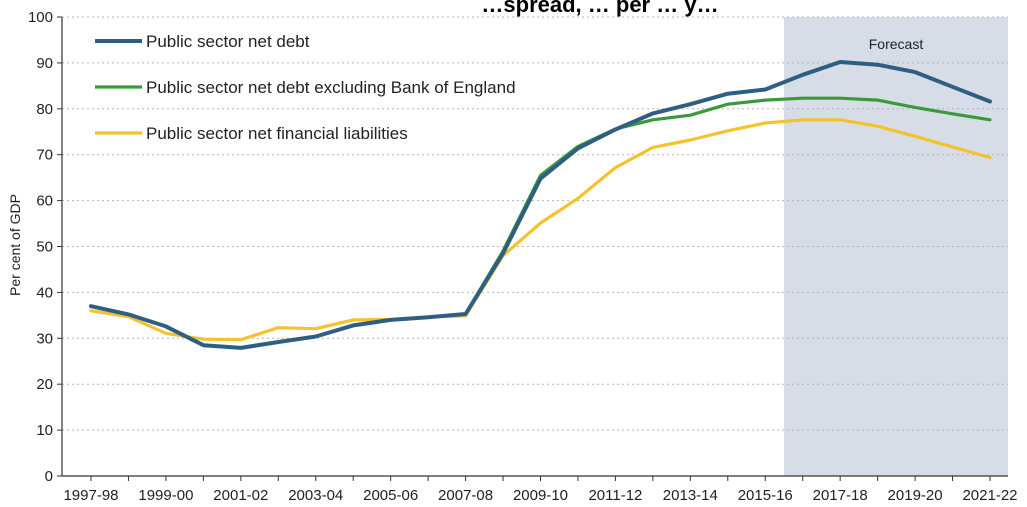 Image resolution: width=1027 pixels, height=507 pixels. What do you see at coordinates (277, 133) in the screenshot?
I see `legend-label: Public sector net financial liabilities` at bounding box center [277, 133].